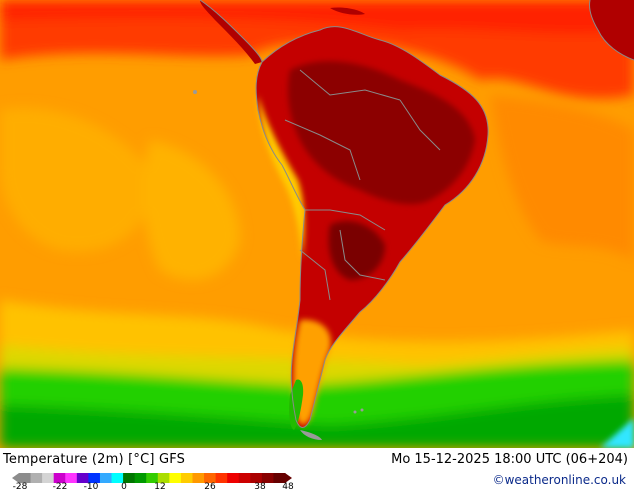  What do you see at coordinates (617, 433) in the screenshot?
I see `antarctic-ice` at bounding box center [617, 433].